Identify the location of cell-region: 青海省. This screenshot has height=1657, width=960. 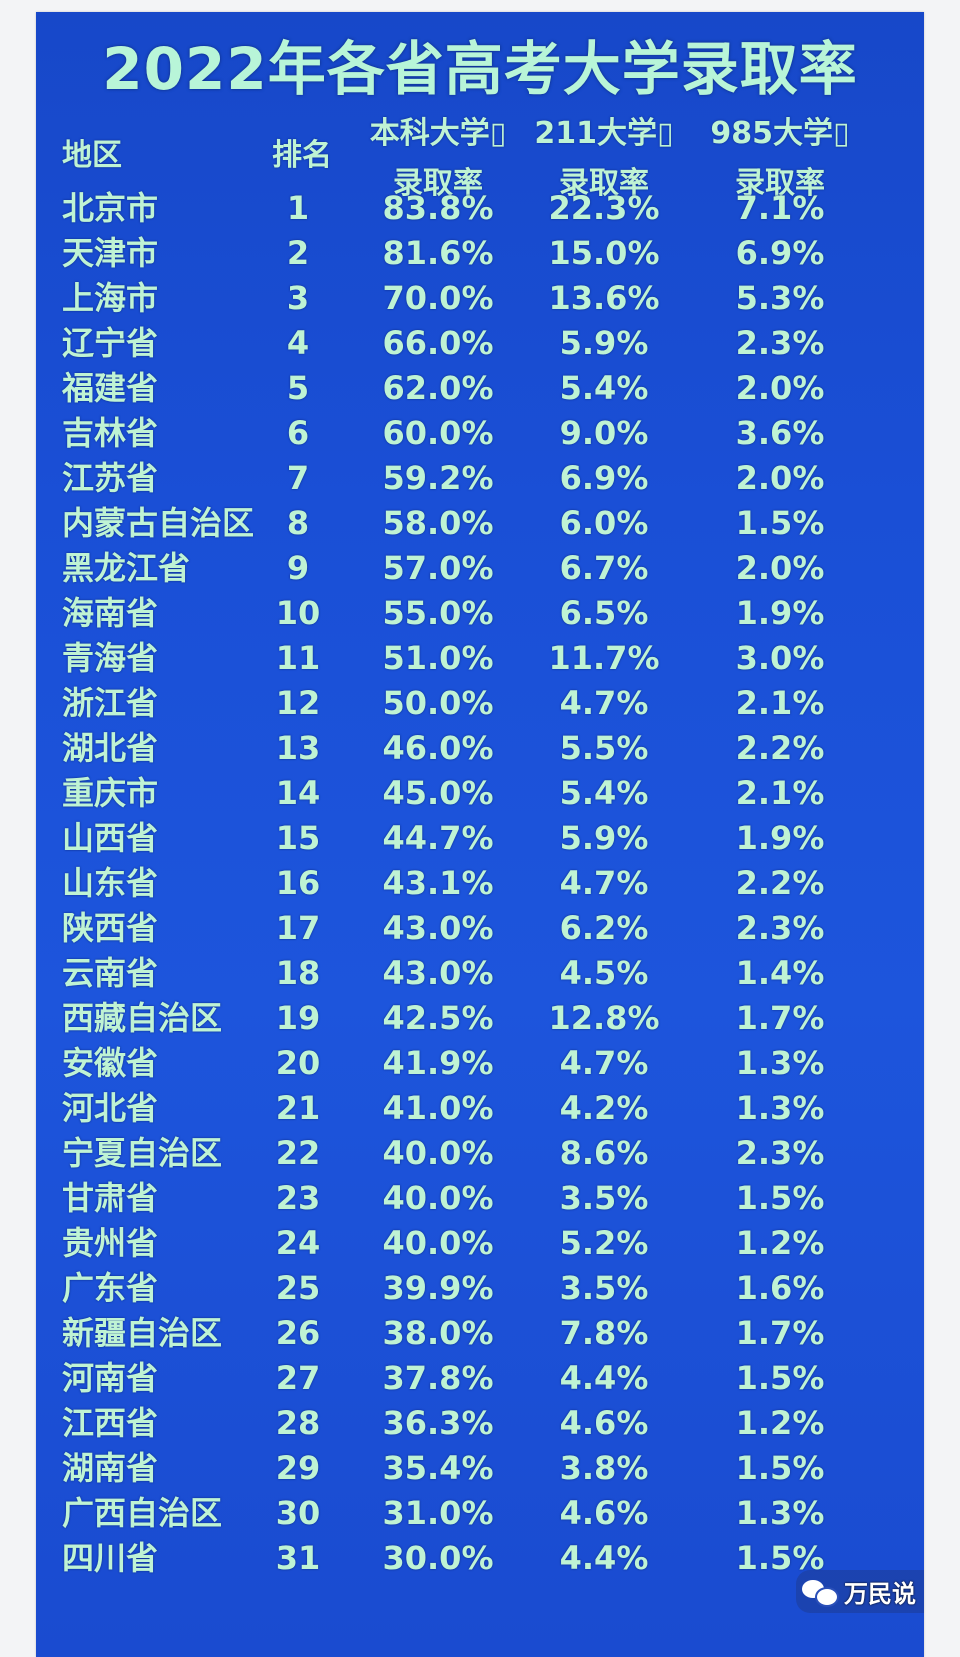
(110, 658).